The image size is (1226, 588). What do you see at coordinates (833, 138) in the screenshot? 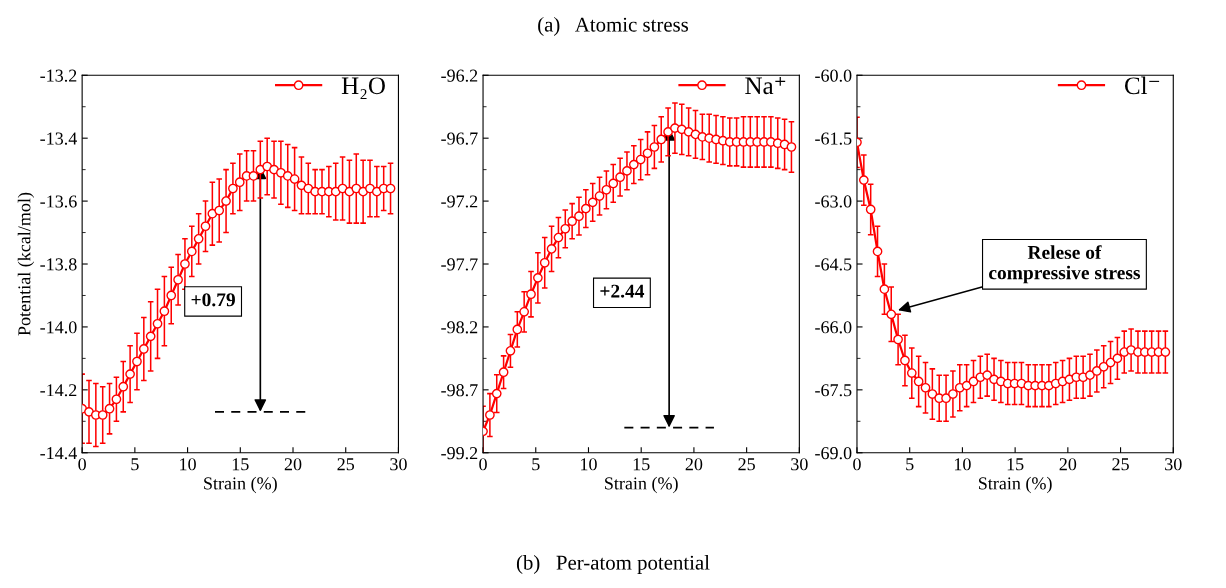
I see `y-tick-label: -61.5` at bounding box center [833, 138].